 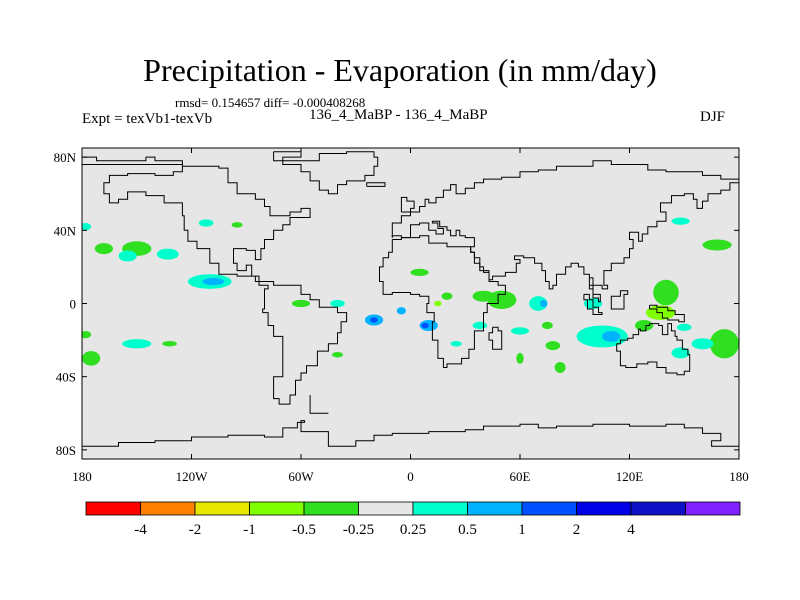 What do you see at coordinates (140, 530) in the screenshot?
I see `colorbar-label: -4` at bounding box center [140, 530].